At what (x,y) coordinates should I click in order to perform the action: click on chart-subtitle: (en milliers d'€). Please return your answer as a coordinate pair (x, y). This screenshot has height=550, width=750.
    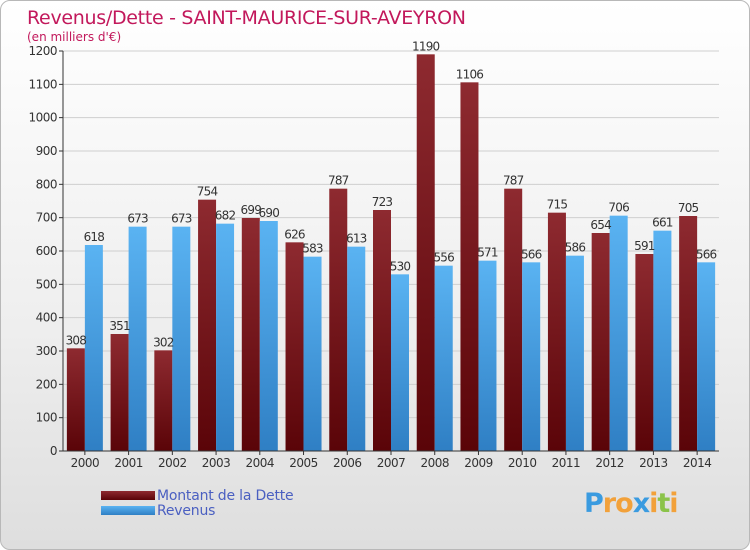
    Looking at the image, I should click on (74, 37).